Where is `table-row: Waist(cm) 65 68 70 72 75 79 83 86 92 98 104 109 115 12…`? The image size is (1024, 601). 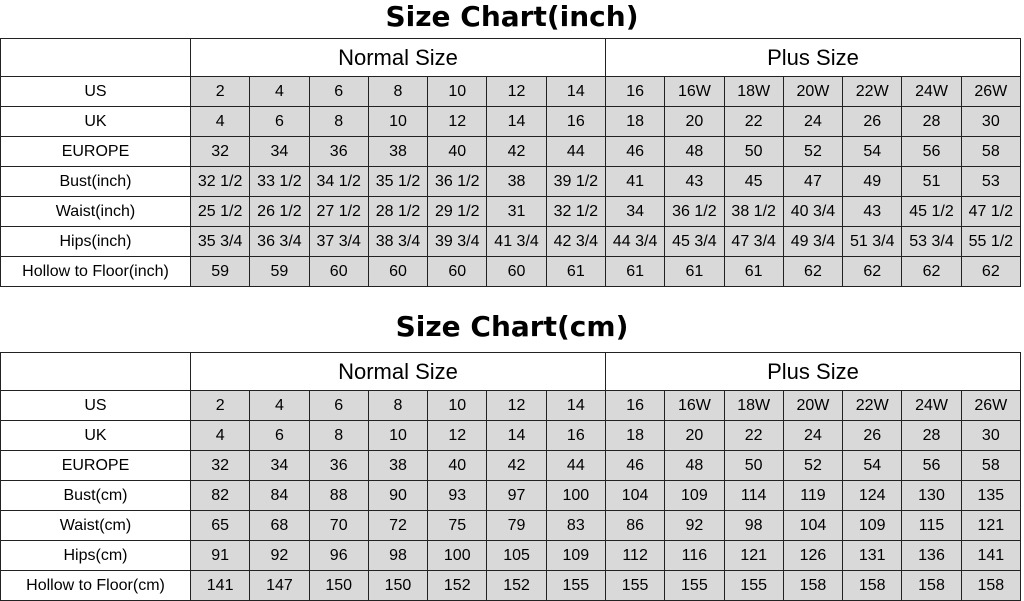 table-row: Waist(cm) 65 68 70 72 75 79 83 86 92 98 104 109 115 12… is located at coordinates (511, 525).